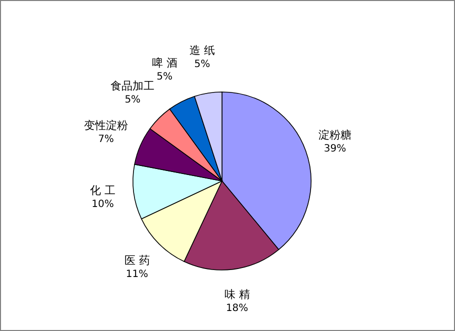 The height and width of the screenshot is (331, 455). What do you see at coordinates (137, 274) in the screenshot?
I see `data-label: 11%` at bounding box center [137, 274].